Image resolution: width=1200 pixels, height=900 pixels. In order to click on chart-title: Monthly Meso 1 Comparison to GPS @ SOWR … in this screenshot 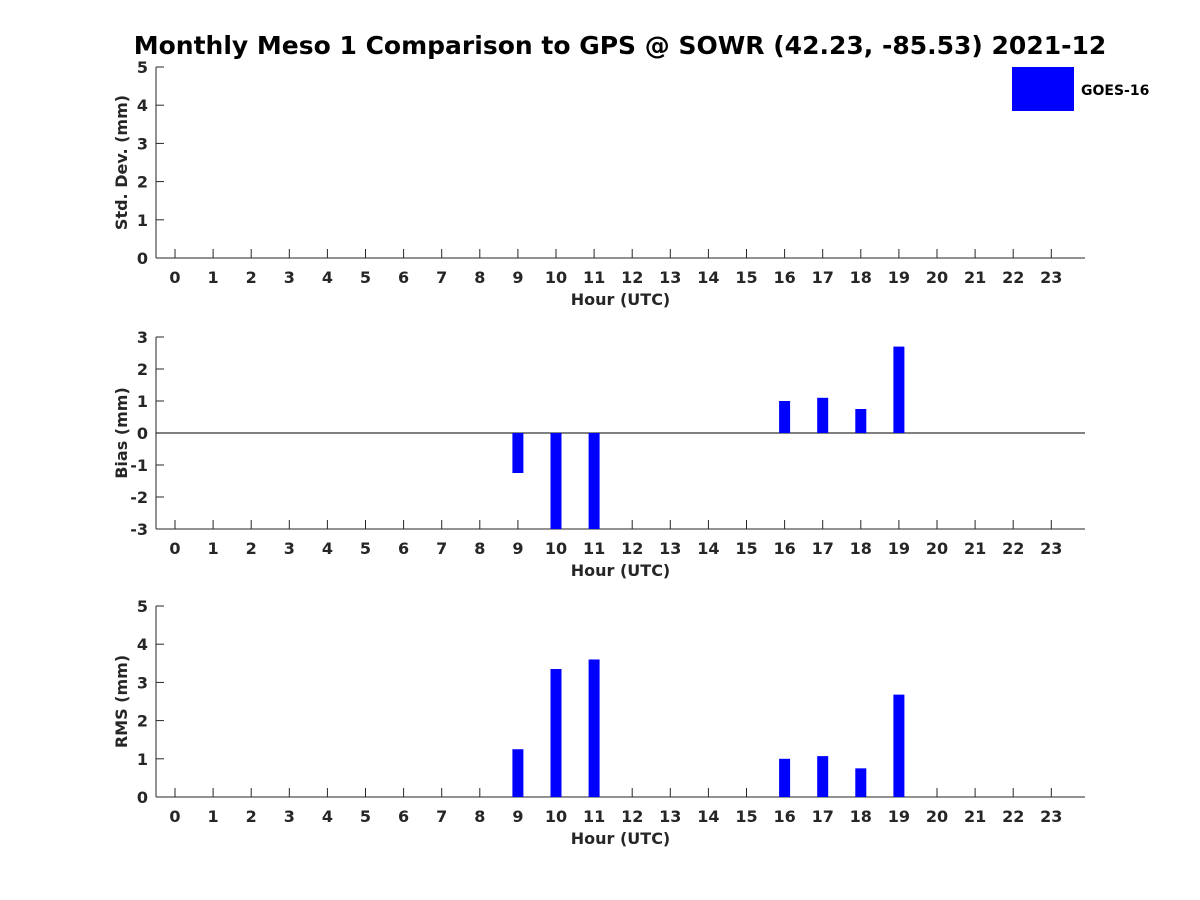, I will do `click(620, 45)`.